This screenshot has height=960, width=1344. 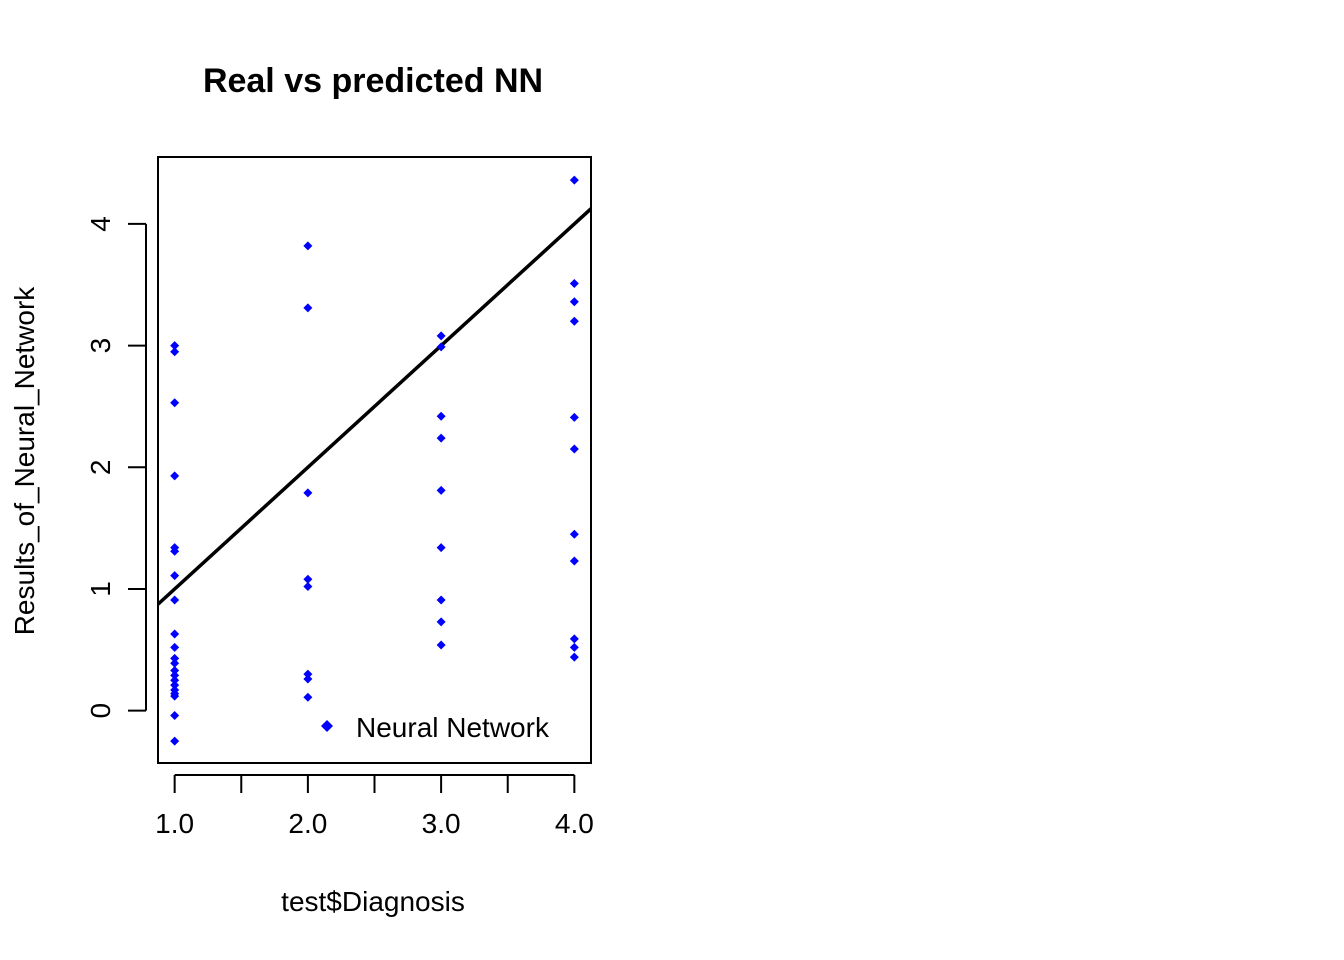 I want to click on x-tick-label: 2.0, so click(x=307, y=823).